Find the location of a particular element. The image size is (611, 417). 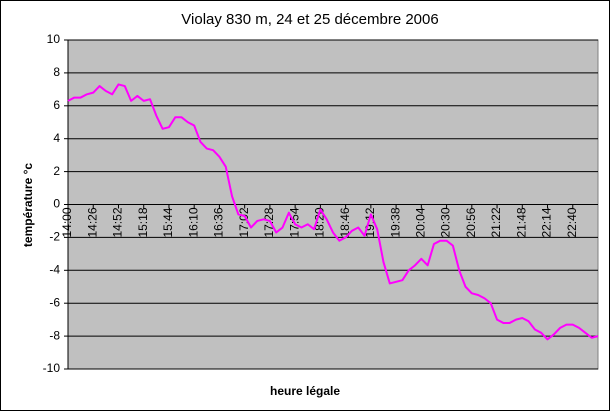

x-tick-label: 15:18 is located at coordinates (143, 222).